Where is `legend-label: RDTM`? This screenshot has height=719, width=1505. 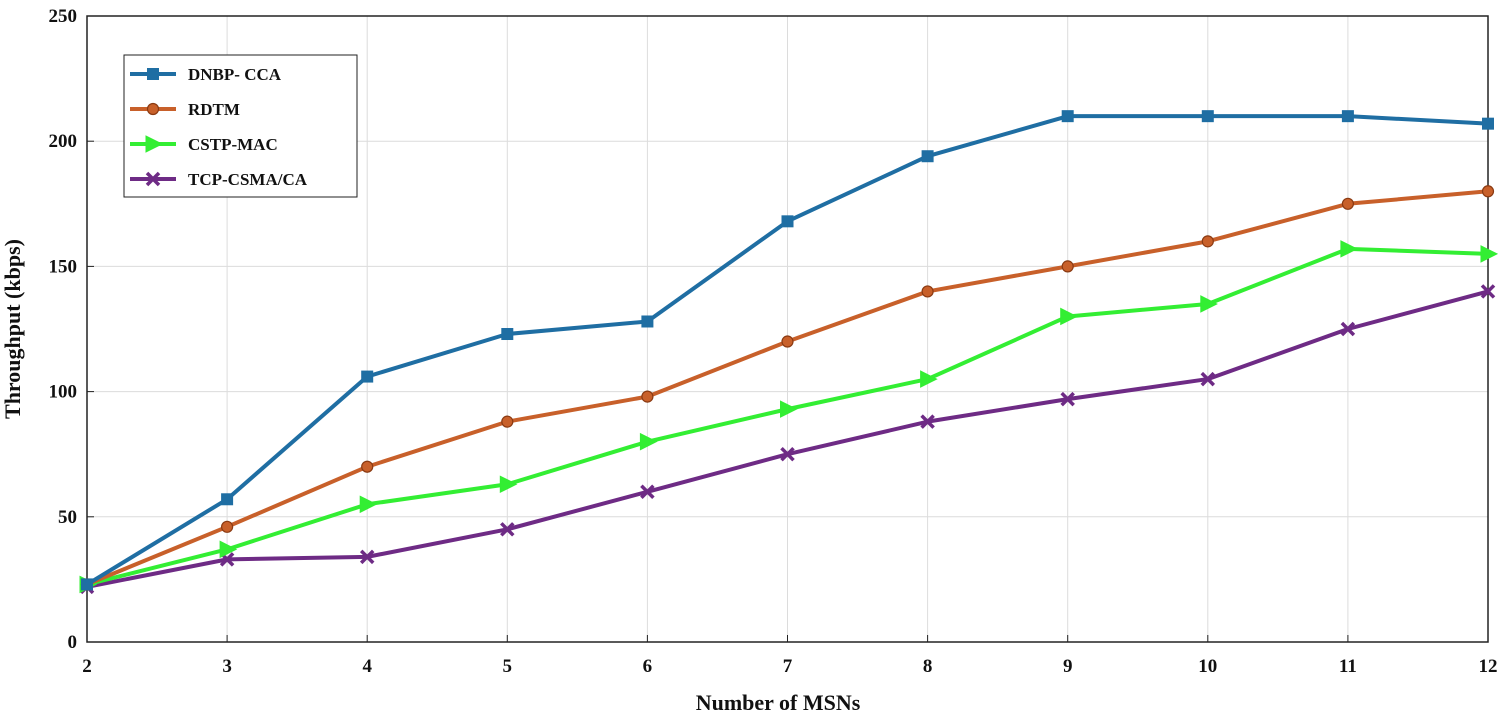
legend-label: RDTM is located at coordinates (214, 109).